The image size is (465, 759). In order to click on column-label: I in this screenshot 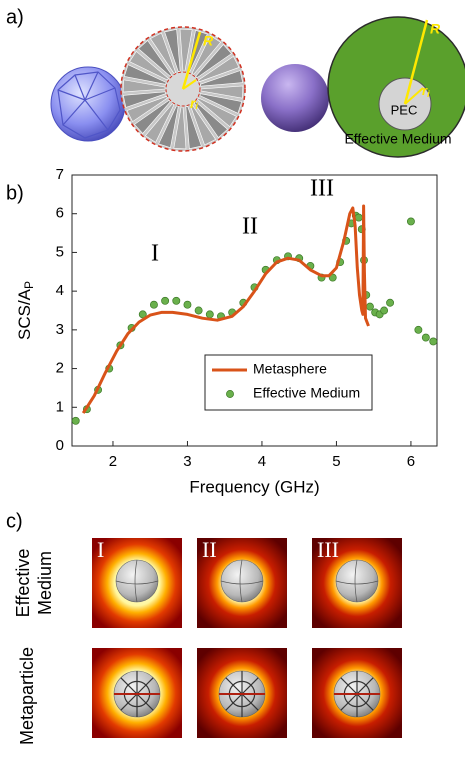, I will do `click(100, 549)`.